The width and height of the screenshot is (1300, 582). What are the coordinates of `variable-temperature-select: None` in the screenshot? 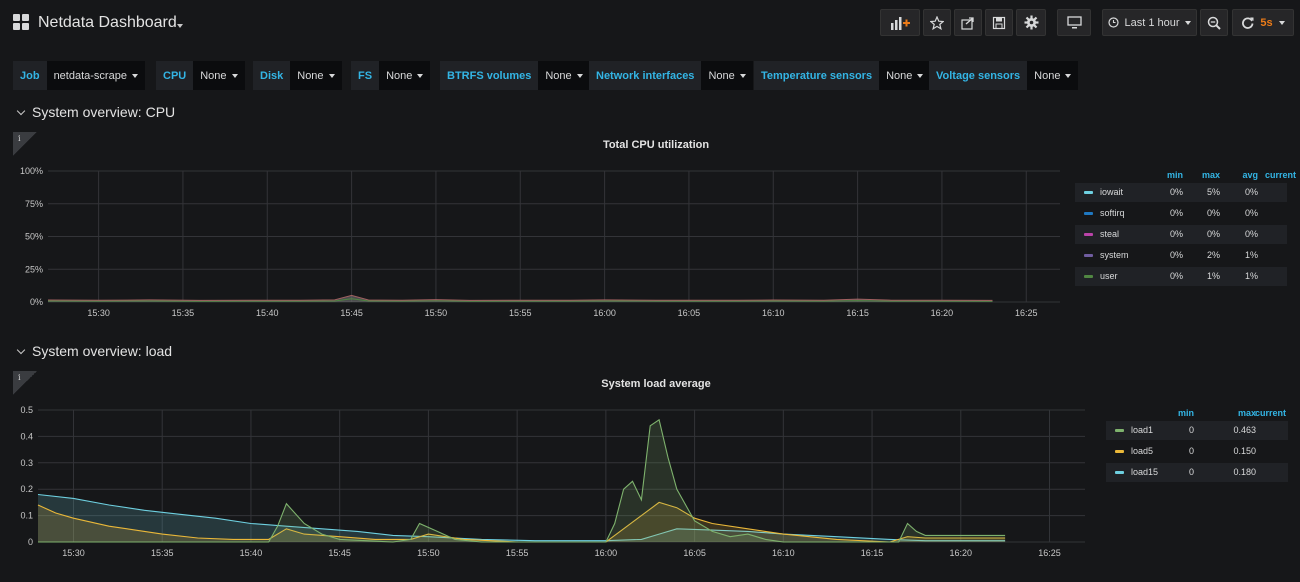 It's located at (905, 75).